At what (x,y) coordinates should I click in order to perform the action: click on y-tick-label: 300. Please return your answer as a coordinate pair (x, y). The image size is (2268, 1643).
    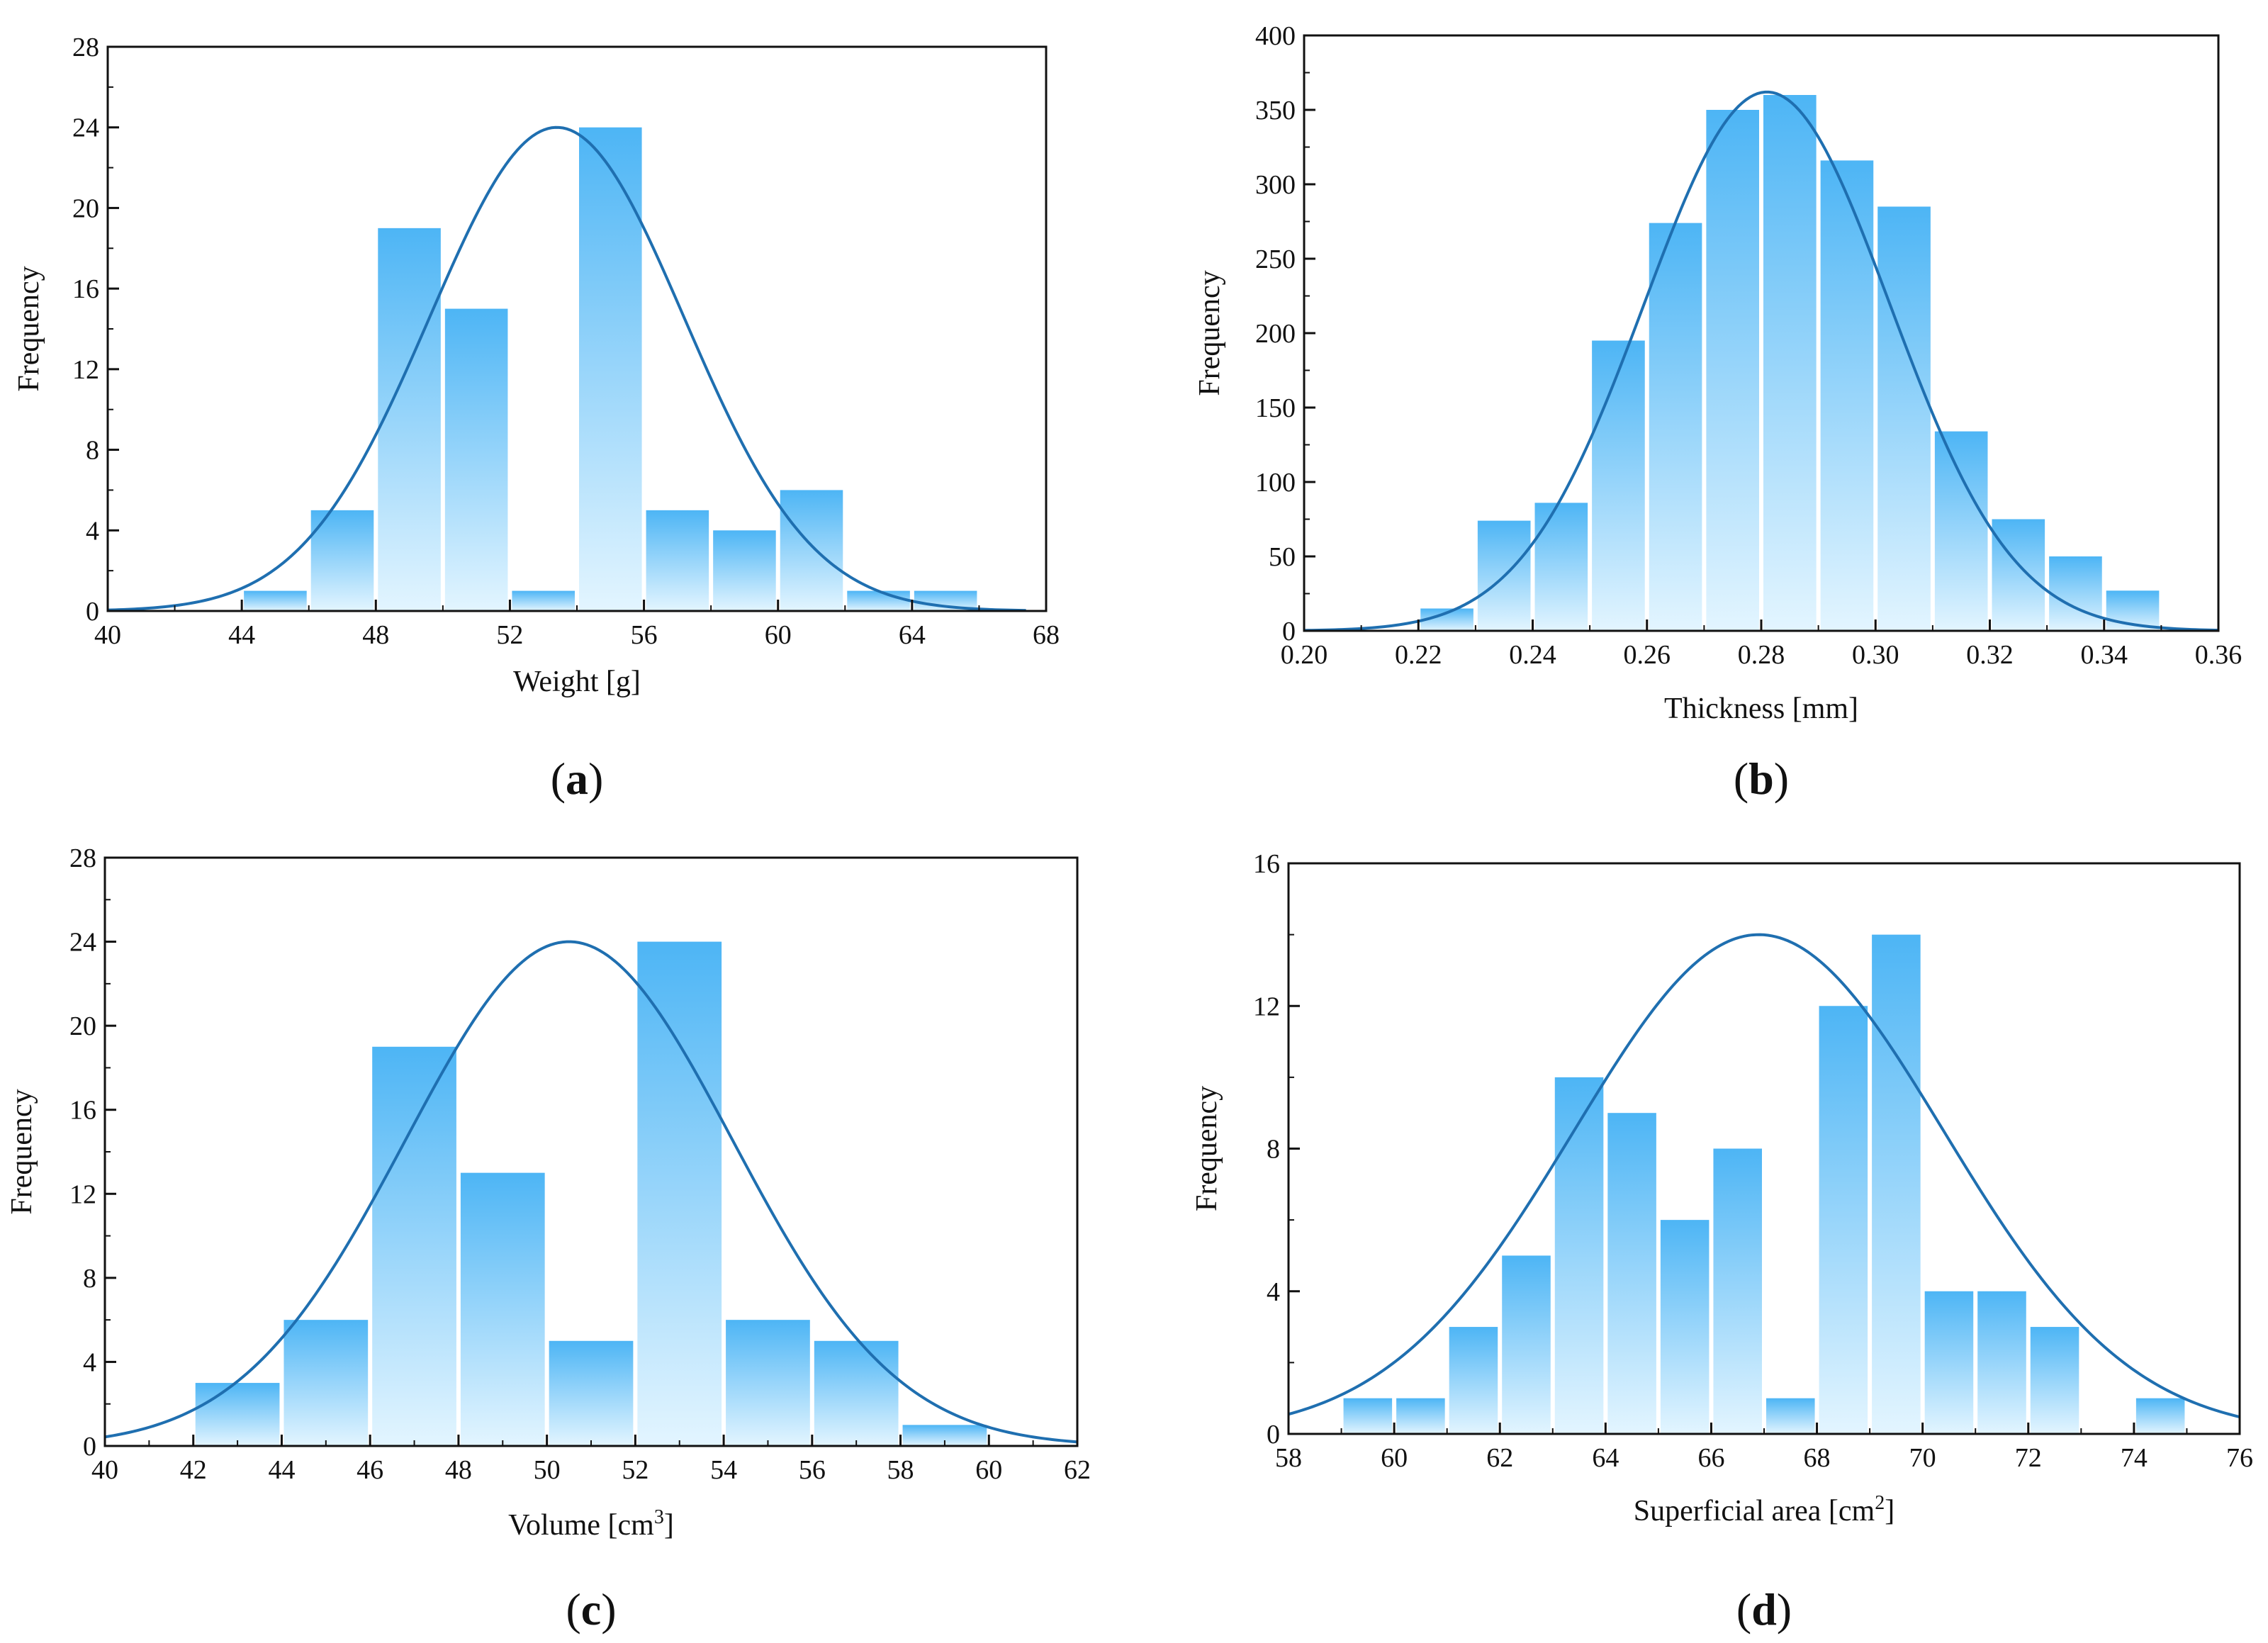
    Looking at the image, I should click on (1275, 185).